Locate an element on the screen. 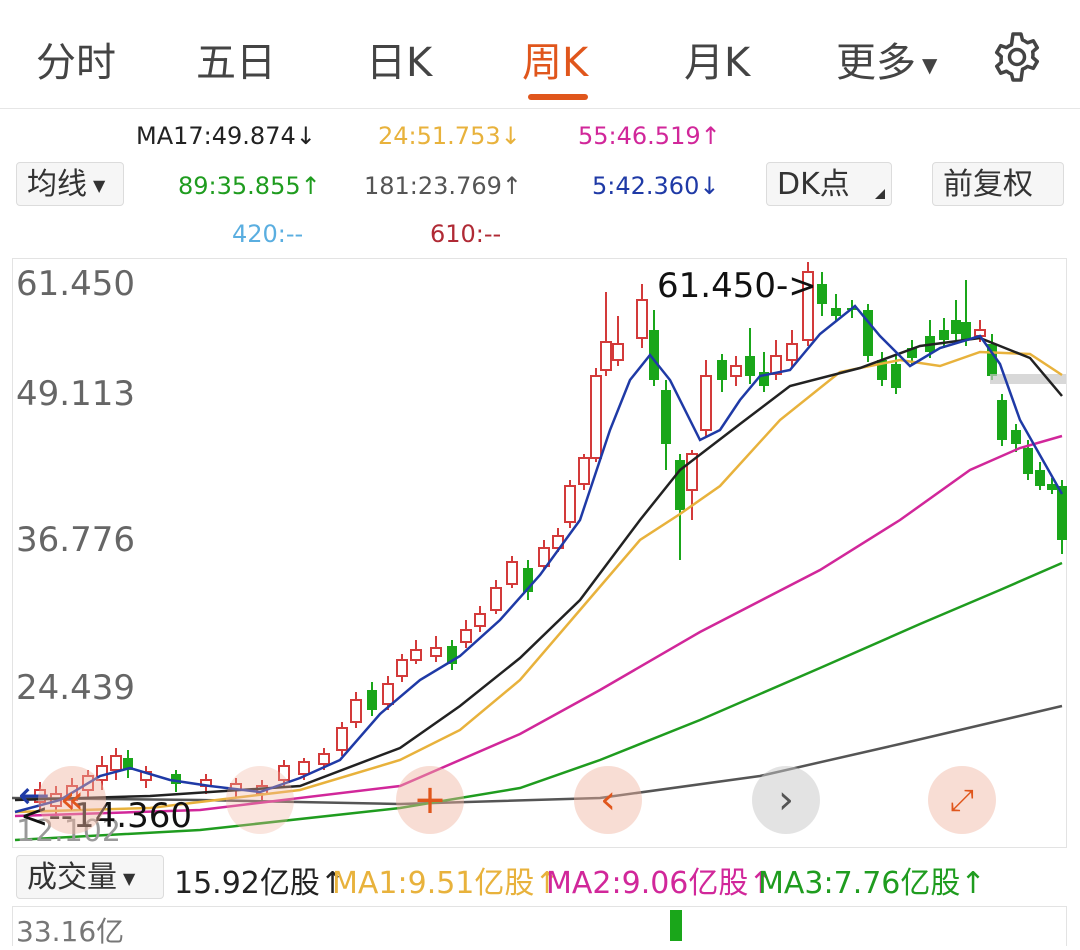  scroll-left-button: ‹ is located at coordinates (608, 800).